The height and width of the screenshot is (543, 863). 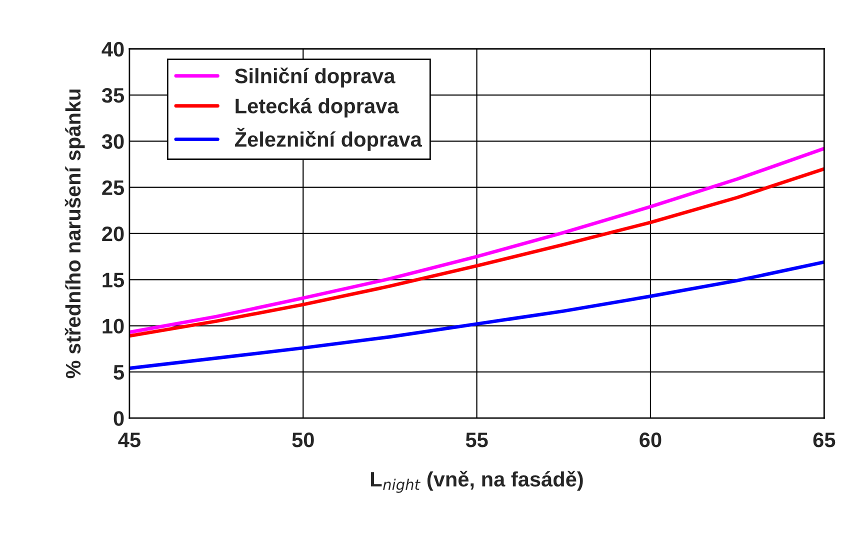 I want to click on y-tick-label: 0, so click(x=119, y=418).